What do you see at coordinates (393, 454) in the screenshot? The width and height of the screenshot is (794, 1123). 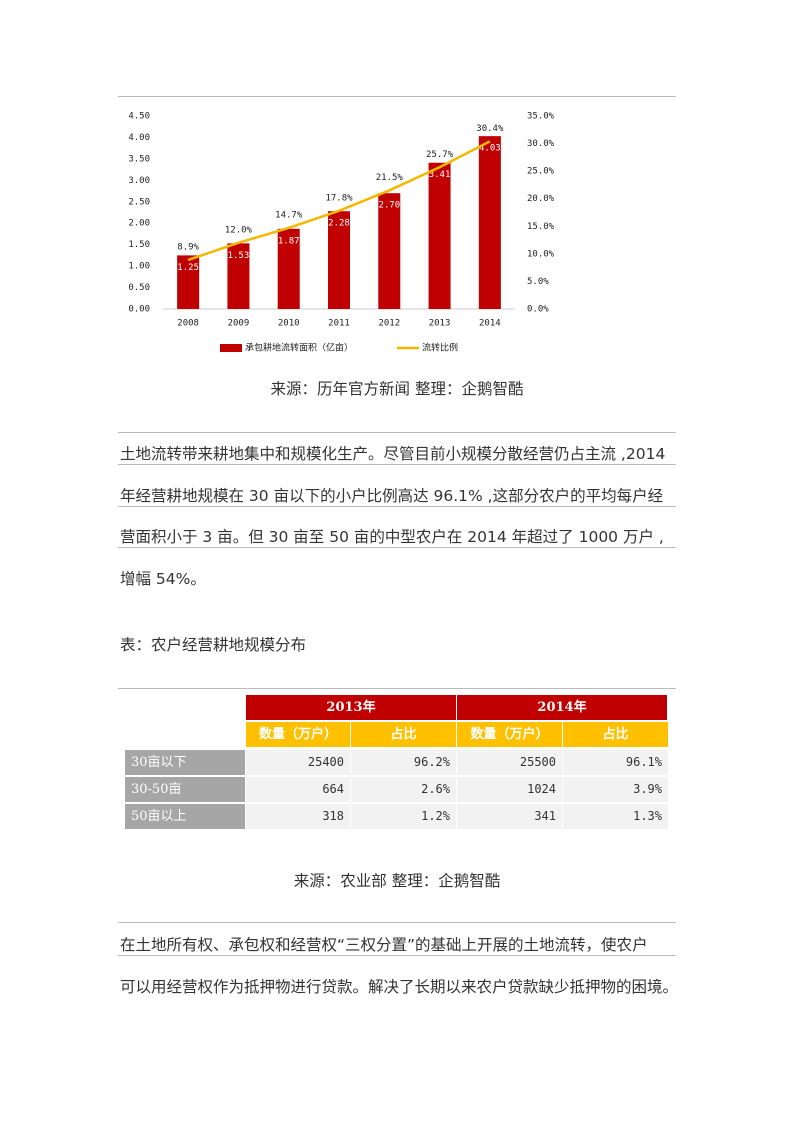 I see `paragraph-line: 土地流转带来耕地集中和规模化生产。尽管目前小规模分散经营仍占主流 ,2014` at bounding box center [393, 454].